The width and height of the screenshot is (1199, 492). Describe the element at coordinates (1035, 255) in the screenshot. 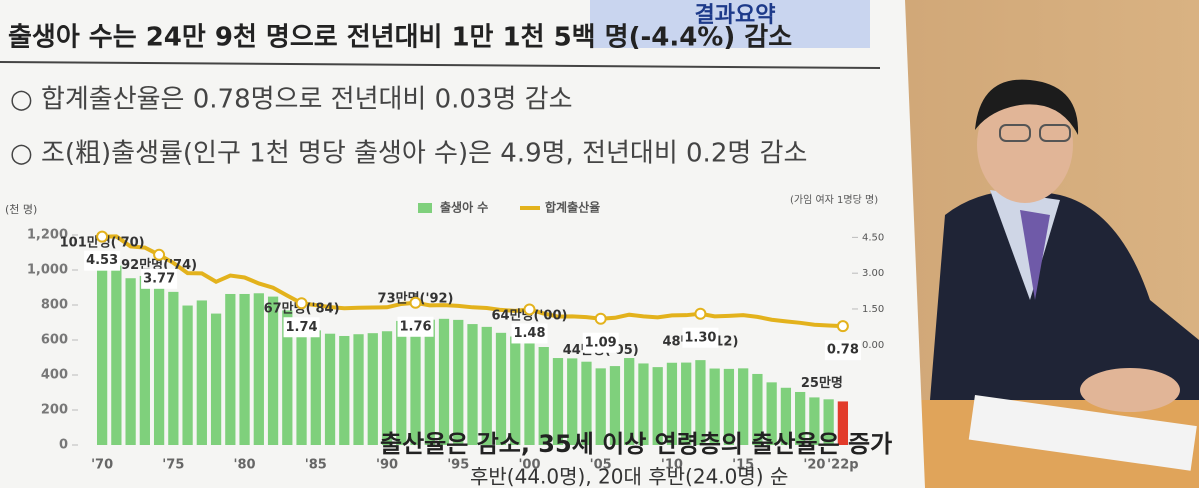

I see `tie` at that location.